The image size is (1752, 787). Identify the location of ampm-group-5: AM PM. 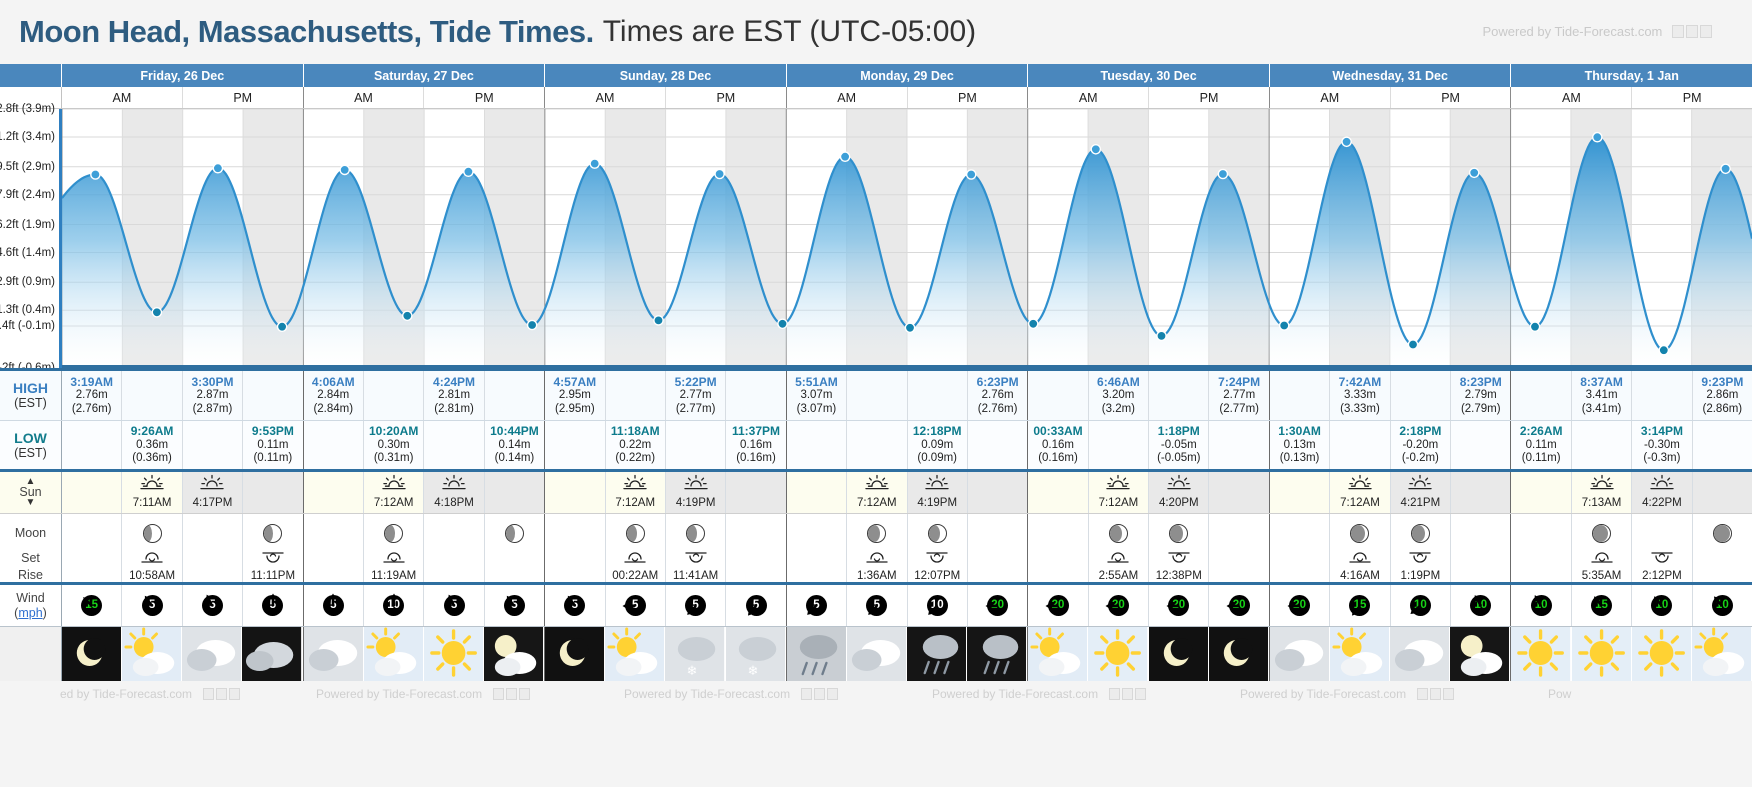
(1391, 97).